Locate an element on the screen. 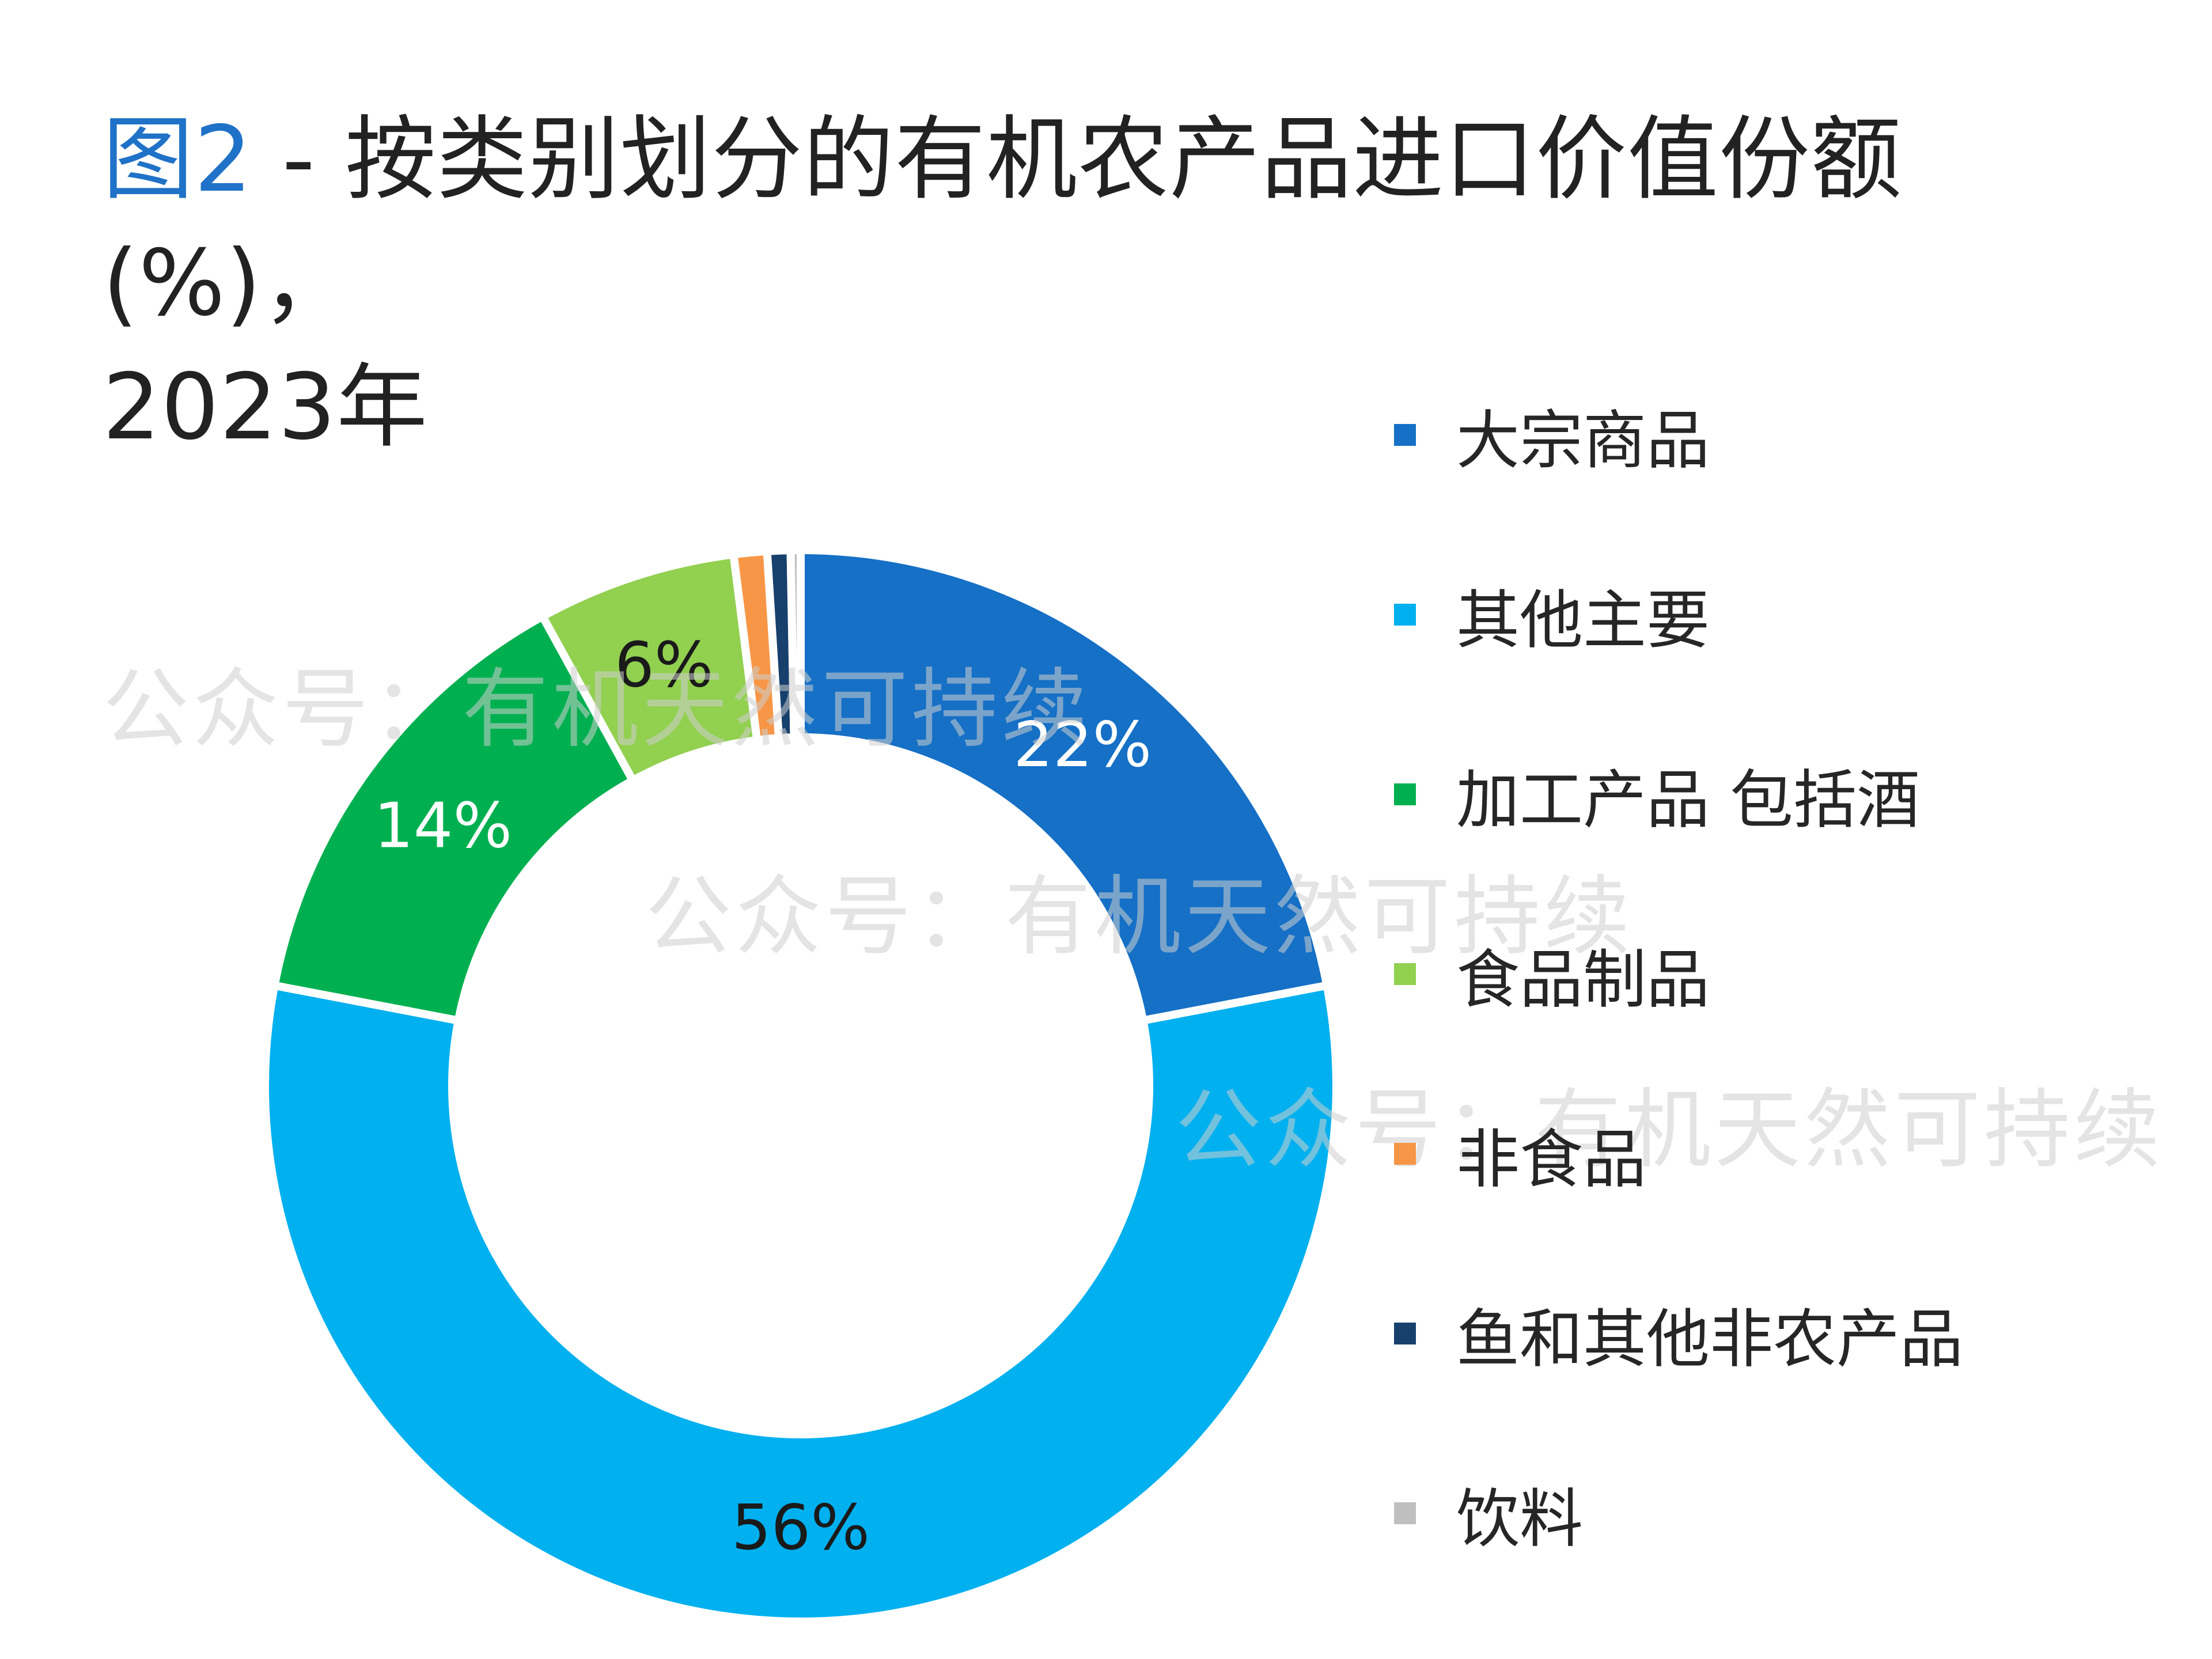  legend-item-2: 其他主要 is located at coordinates (1552, 614).